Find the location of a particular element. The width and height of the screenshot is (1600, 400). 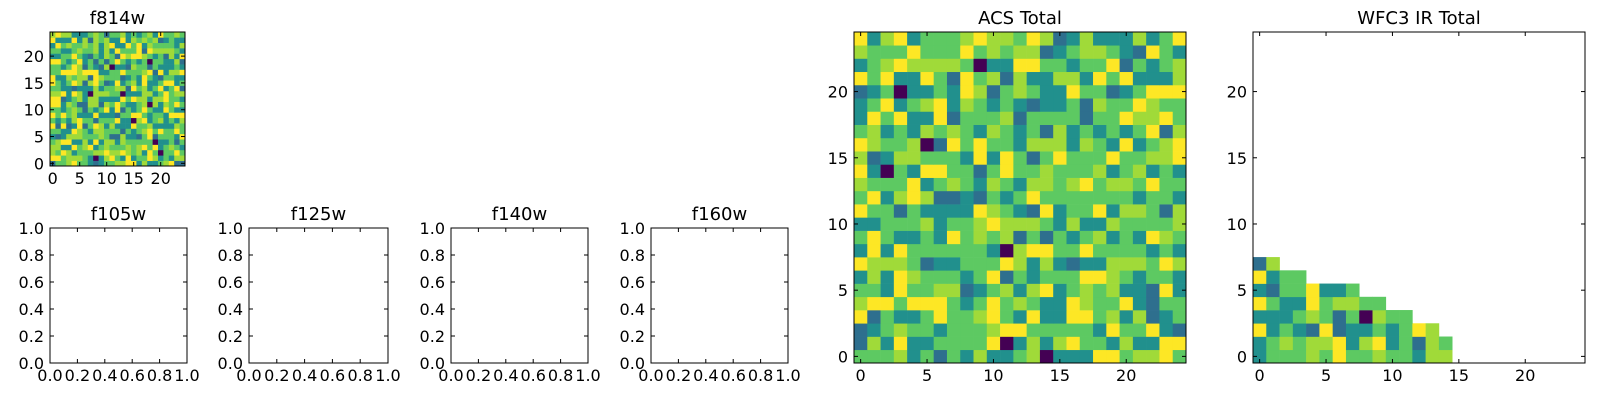

y-tick-label: 0.4 is located at coordinates (31, 309).